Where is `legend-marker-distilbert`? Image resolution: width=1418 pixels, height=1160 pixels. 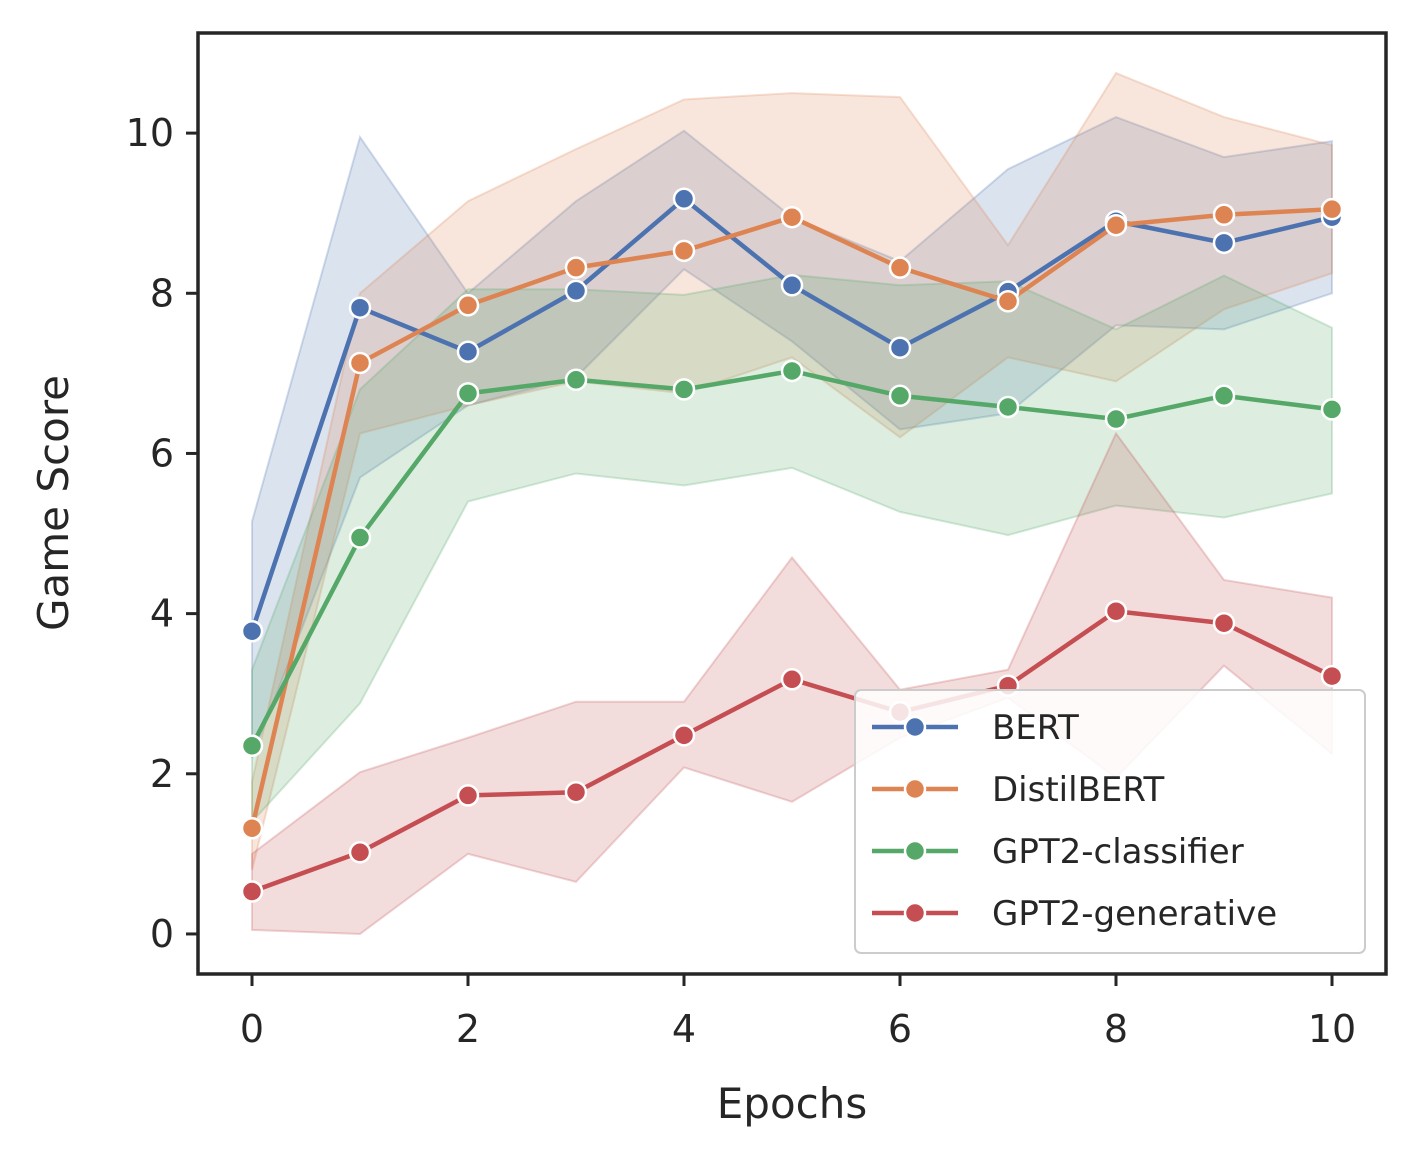 legend-marker-distilbert is located at coordinates (915, 789).